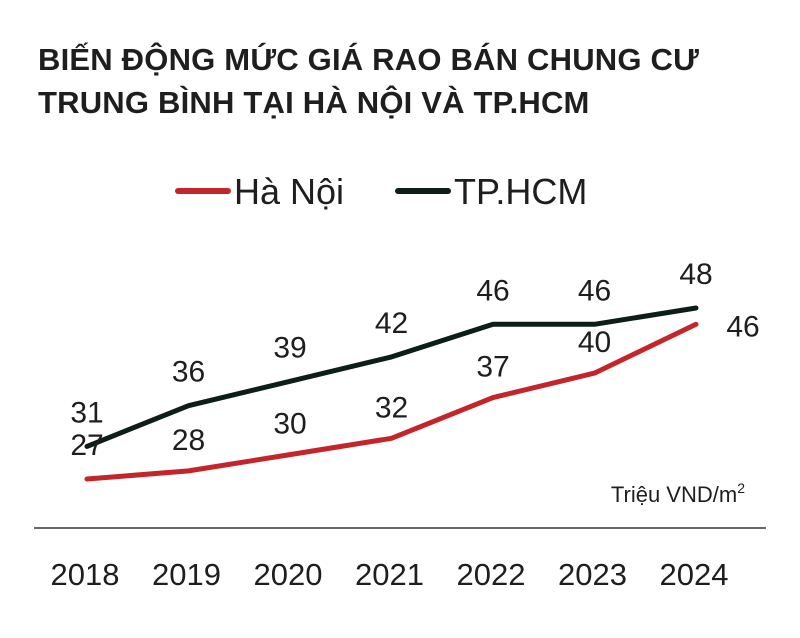  I want to click on data-label-s1-1: 36, so click(188, 372).